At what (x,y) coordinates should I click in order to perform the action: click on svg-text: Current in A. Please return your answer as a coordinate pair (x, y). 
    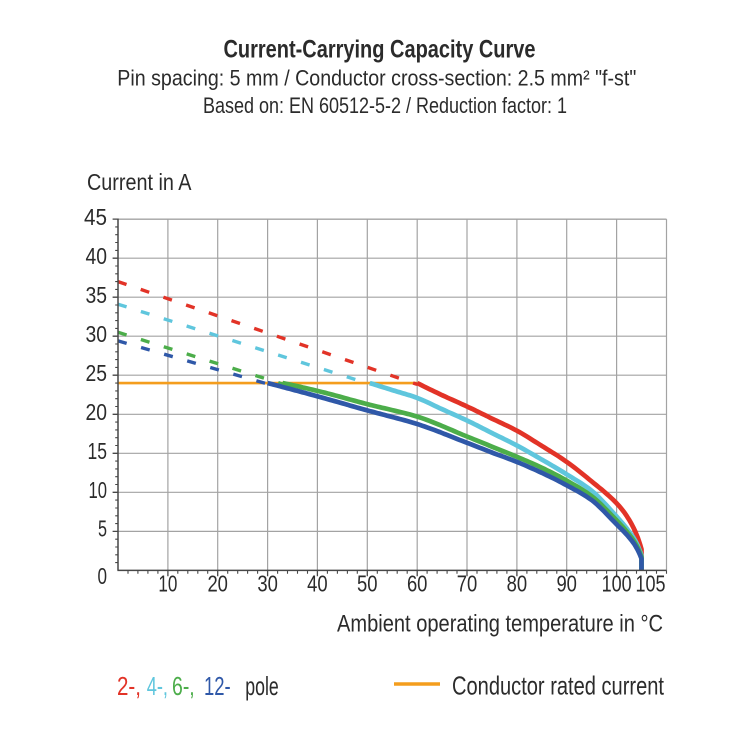
    Looking at the image, I should click on (139, 182).